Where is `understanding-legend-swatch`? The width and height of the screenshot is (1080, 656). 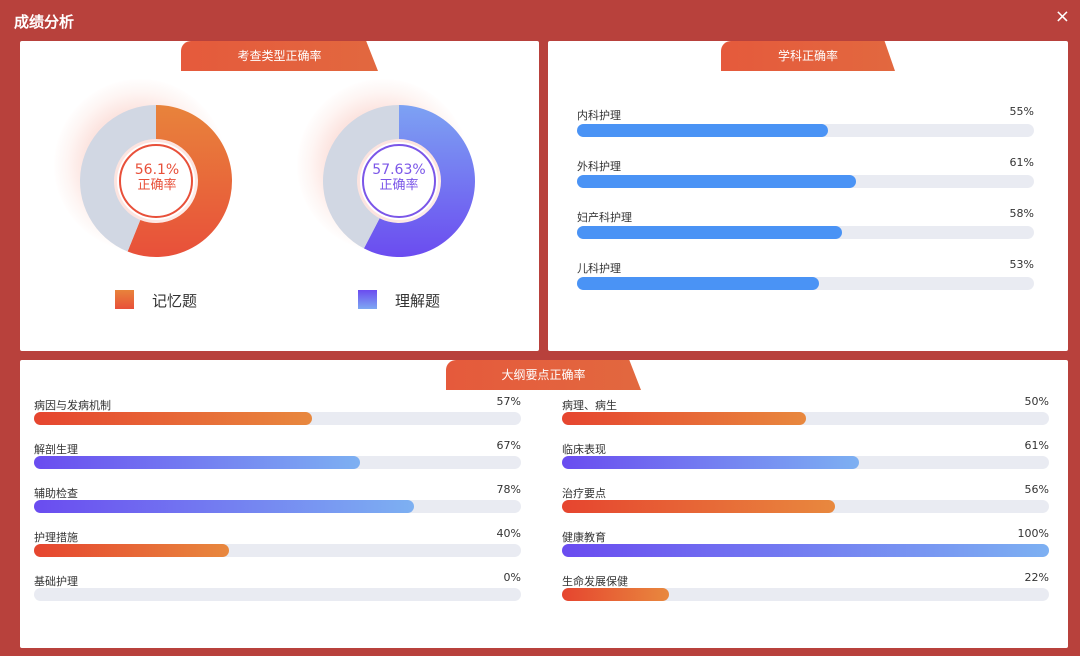
understanding-legend-swatch is located at coordinates (367, 299).